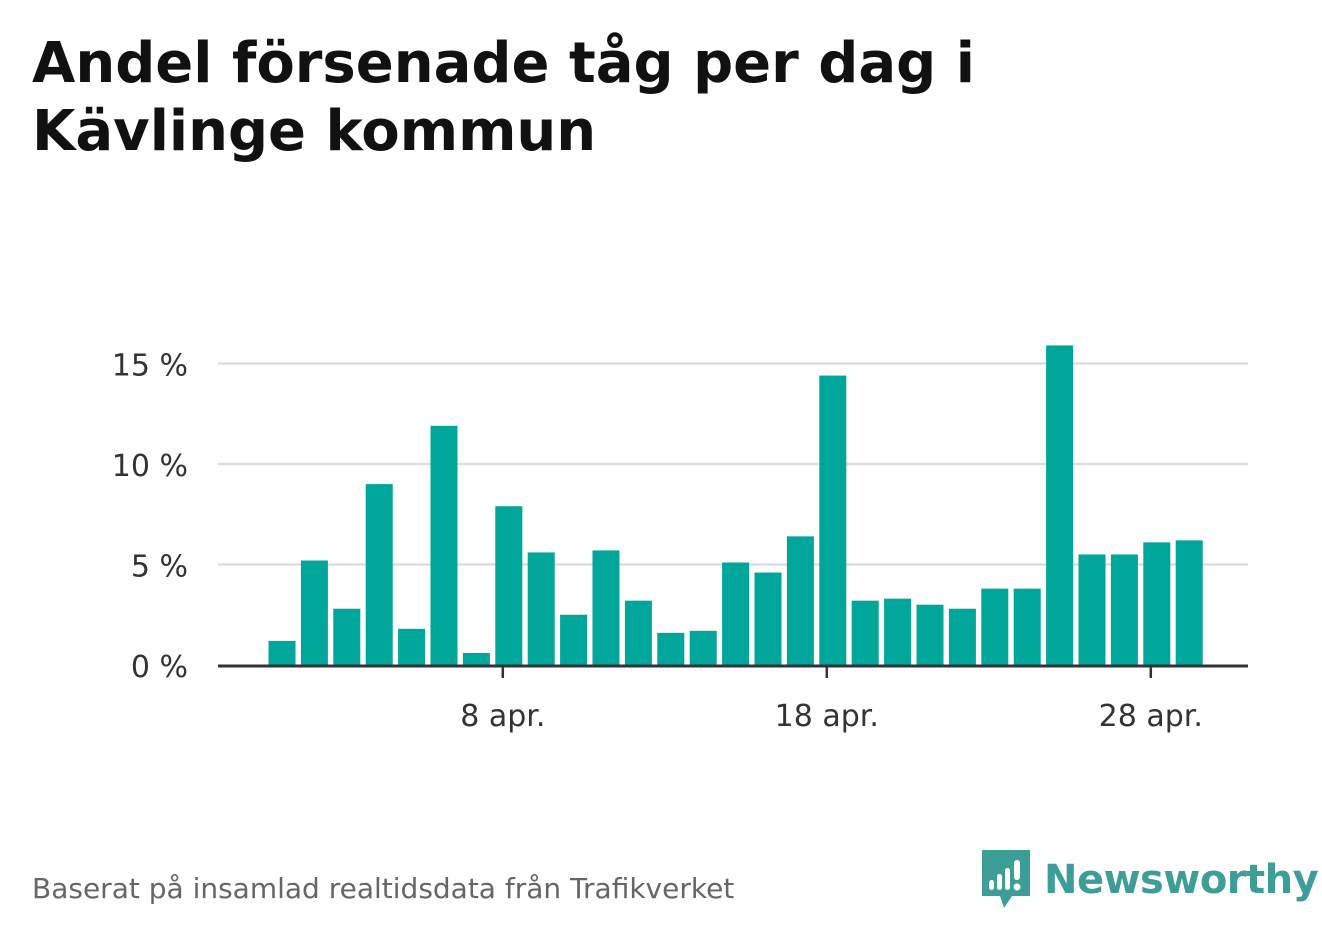 The width and height of the screenshot is (1322, 939). I want to click on y-tick-label: 15 %, so click(150, 366).